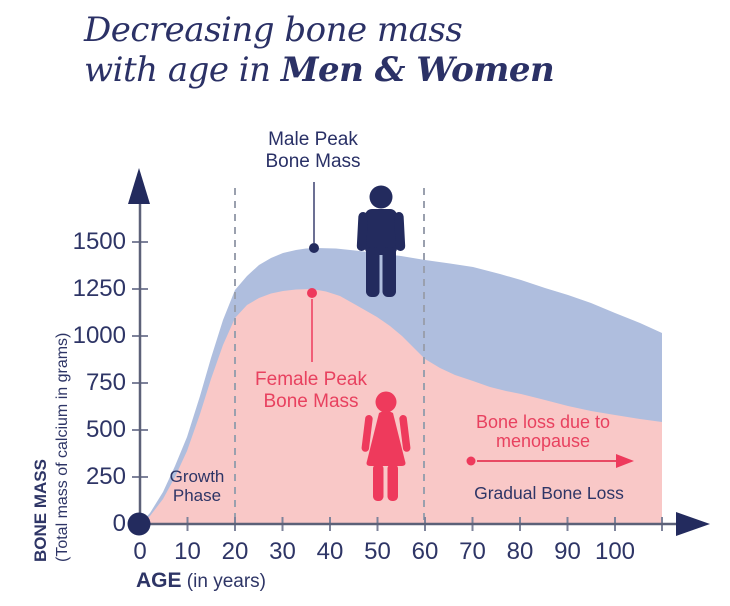  Describe the element at coordinates (99, 335) in the screenshot. I see `y-tick-1000: 1000` at that location.